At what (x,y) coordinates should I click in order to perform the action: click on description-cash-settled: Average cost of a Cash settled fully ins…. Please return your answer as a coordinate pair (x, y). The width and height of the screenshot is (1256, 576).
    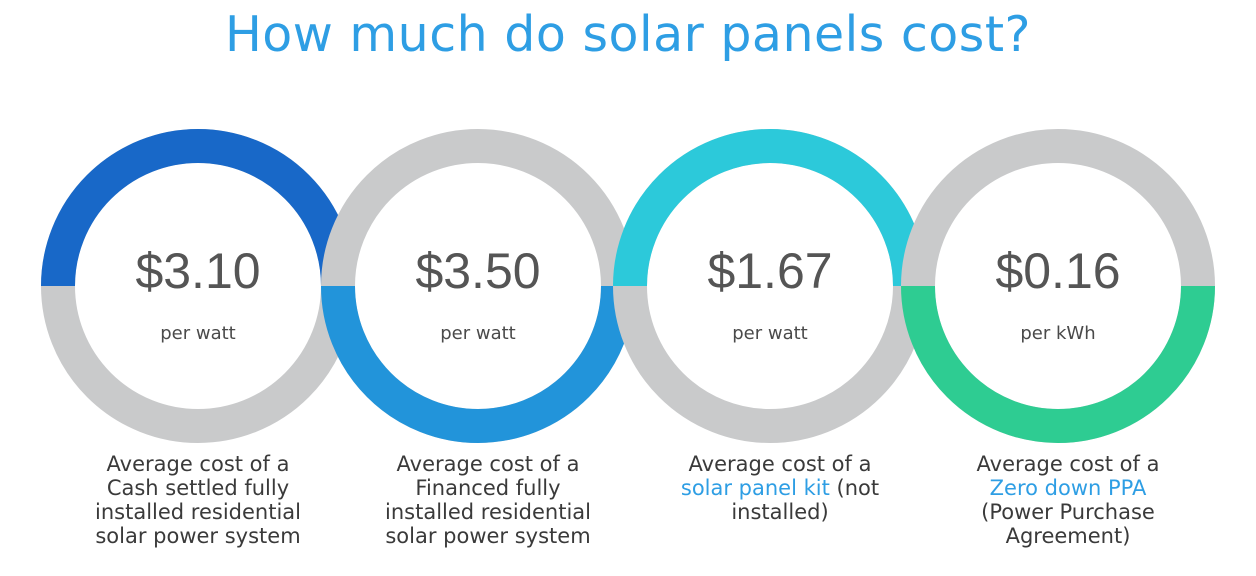
    Looking at the image, I should click on (198, 500).